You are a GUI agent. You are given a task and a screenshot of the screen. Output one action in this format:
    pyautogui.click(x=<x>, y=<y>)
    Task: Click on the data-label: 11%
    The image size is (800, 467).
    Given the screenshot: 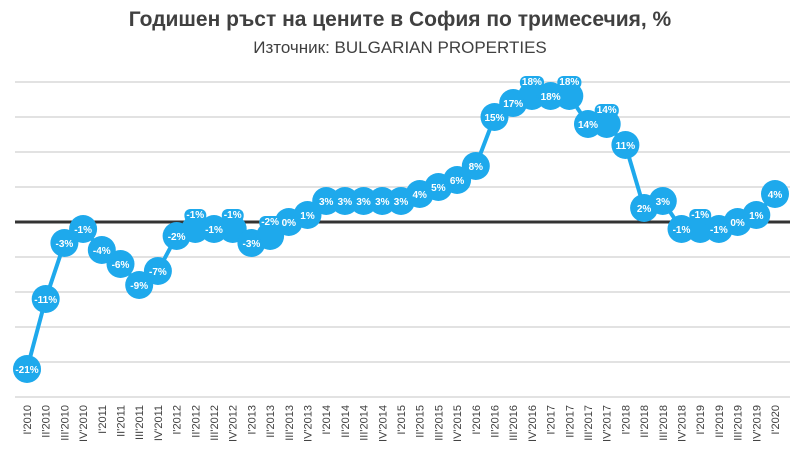 What is the action you would take?
    pyautogui.click(x=626, y=146)
    